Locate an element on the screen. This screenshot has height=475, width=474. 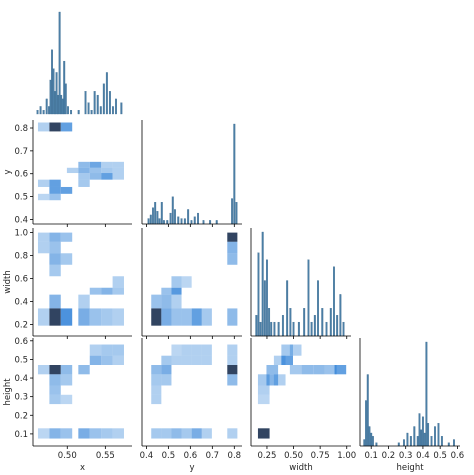
x-axis-label-width: width is located at coordinates (300, 468).